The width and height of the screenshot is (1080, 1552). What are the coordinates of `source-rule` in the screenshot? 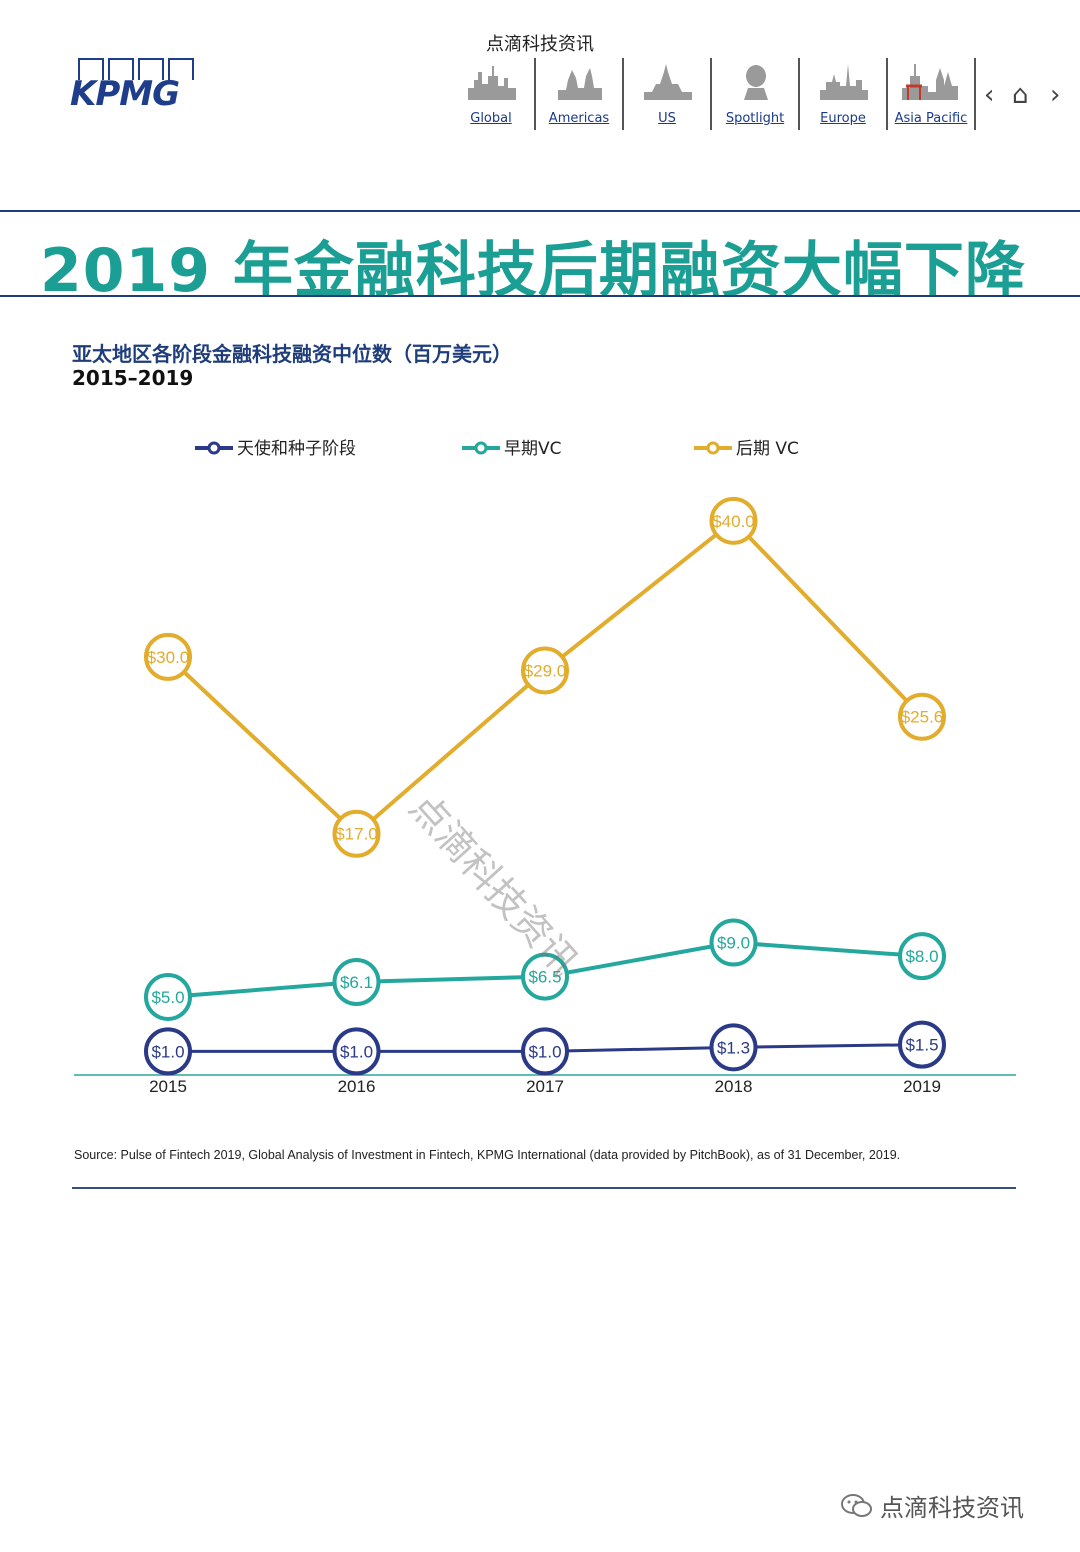 It's located at (544, 1188).